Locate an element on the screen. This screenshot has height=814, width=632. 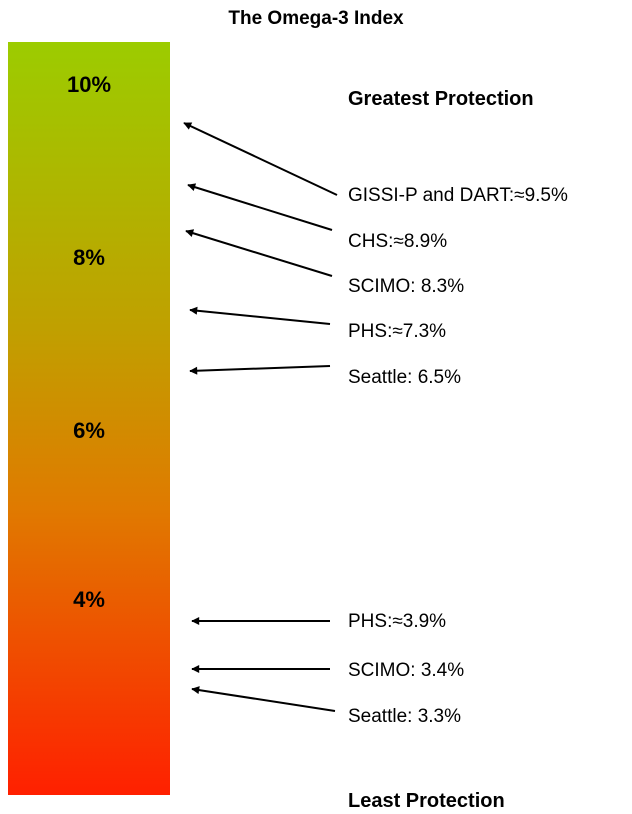
annotation-phs-high: PHS:≈7.3% is located at coordinates (397, 331).